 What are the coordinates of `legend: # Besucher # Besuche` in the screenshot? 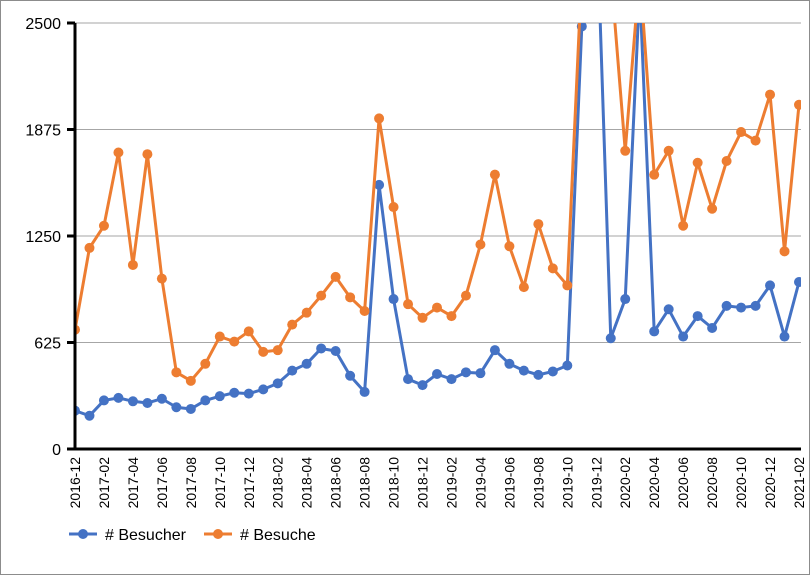 It's located at (192, 535).